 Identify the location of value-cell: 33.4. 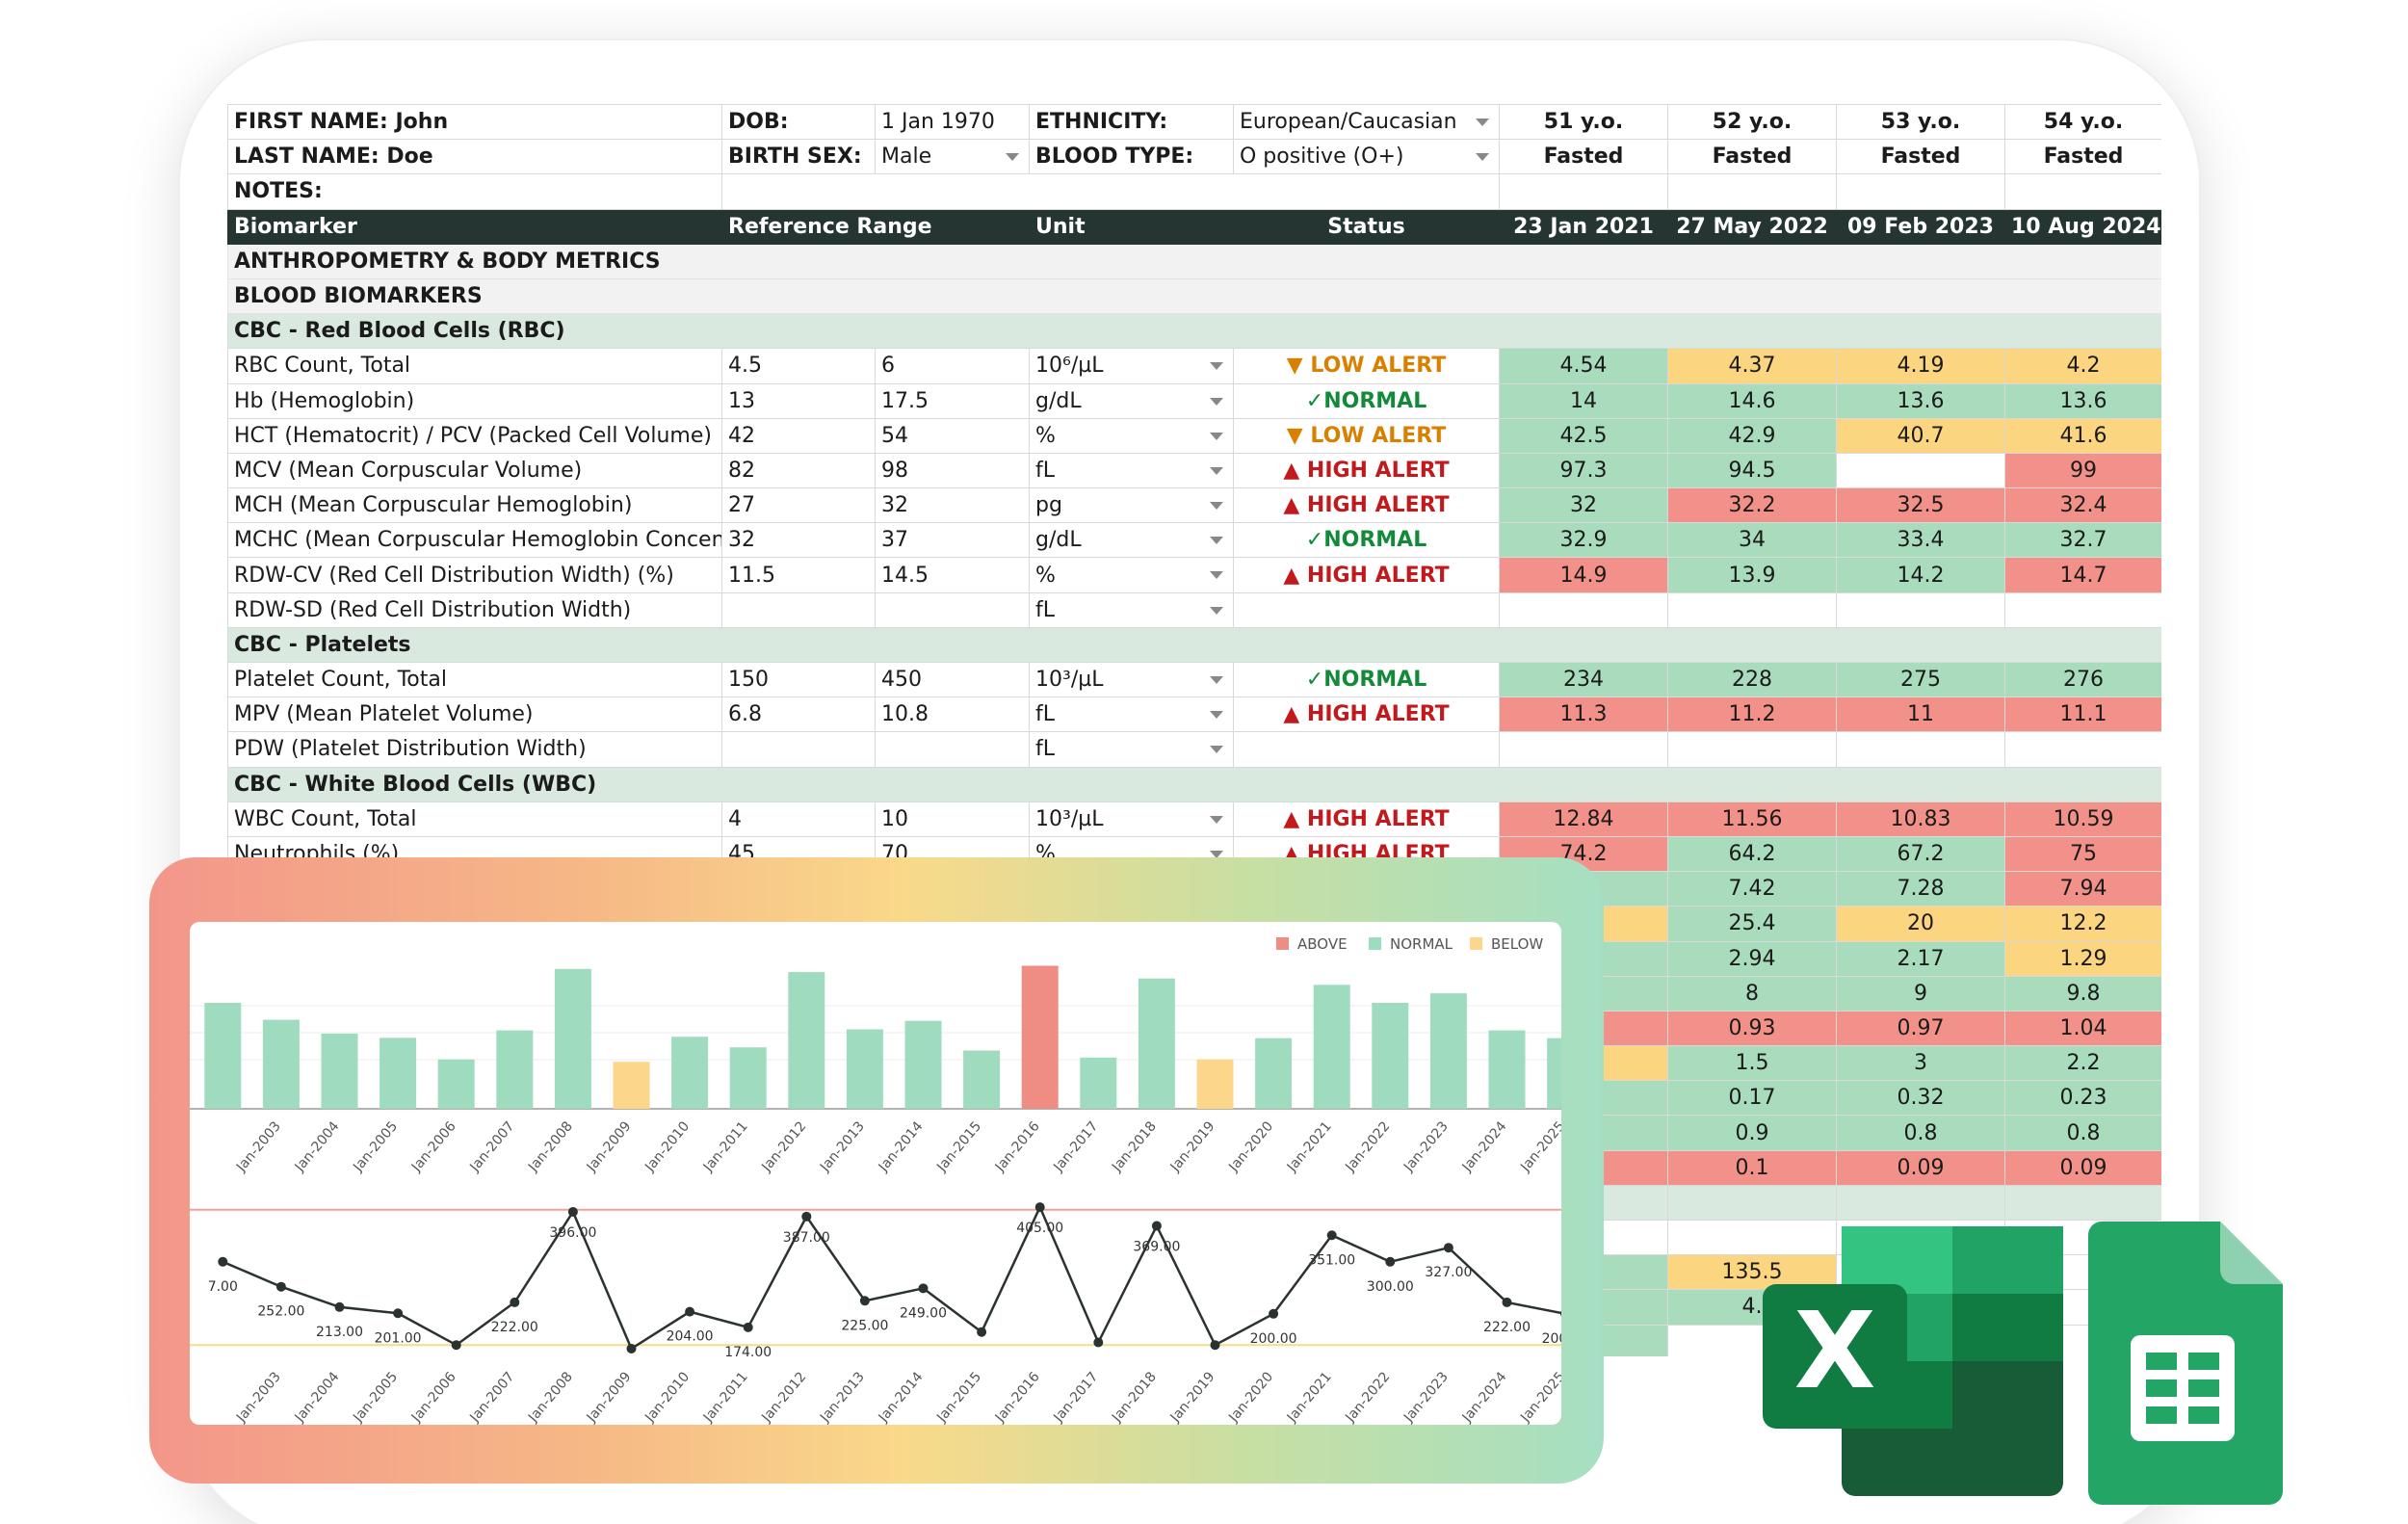
(1920, 540).